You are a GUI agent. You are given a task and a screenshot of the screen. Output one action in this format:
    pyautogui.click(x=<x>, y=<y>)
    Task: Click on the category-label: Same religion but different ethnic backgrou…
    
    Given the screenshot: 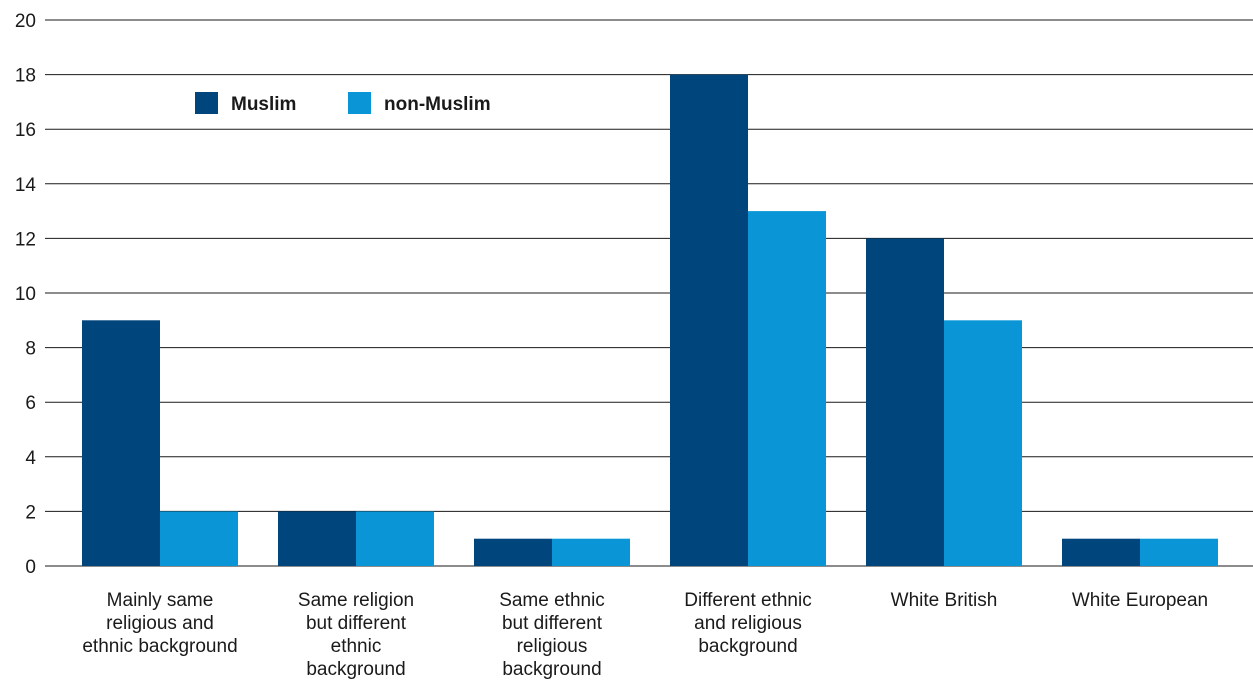 What is the action you would take?
    pyautogui.click(x=356, y=635)
    